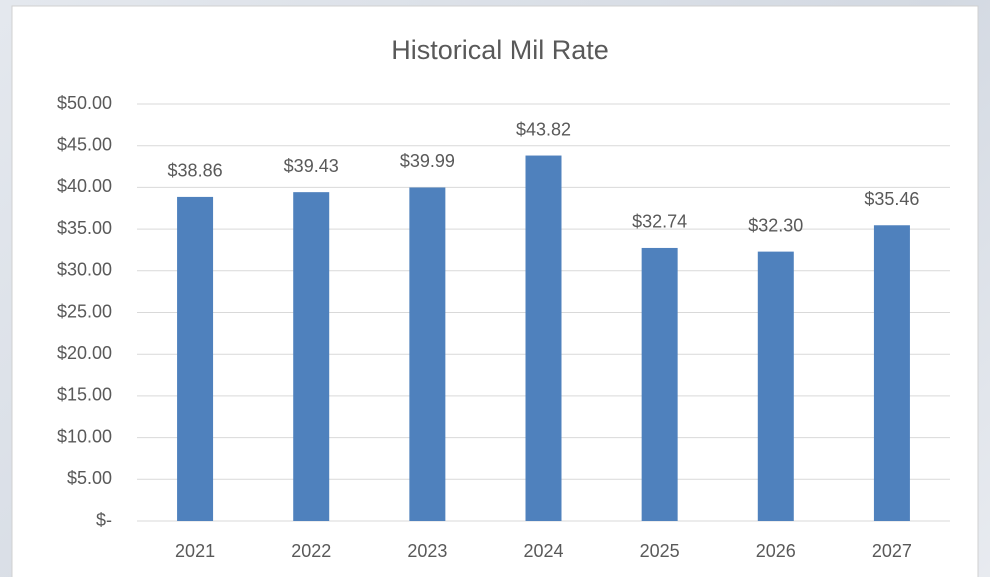 This screenshot has width=990, height=577. I want to click on y-tick-label: $40.00, so click(84, 186).